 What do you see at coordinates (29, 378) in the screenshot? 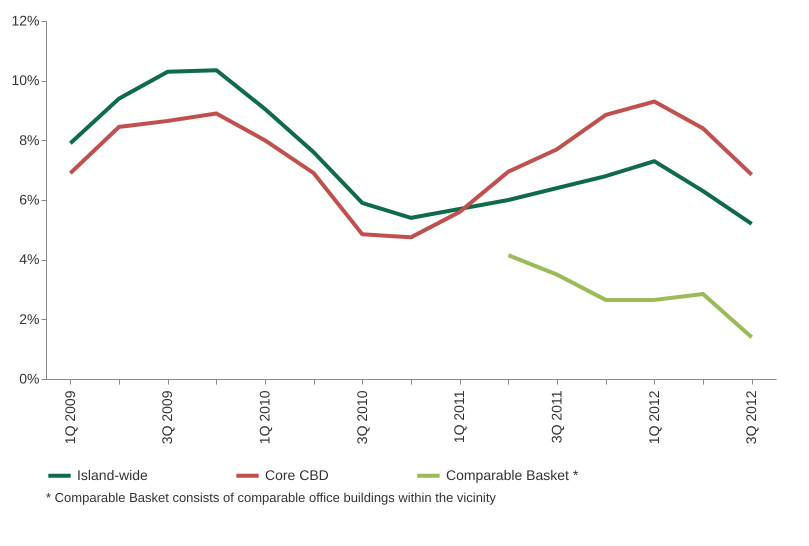
I see `y-tick-label: 0%` at bounding box center [29, 378].